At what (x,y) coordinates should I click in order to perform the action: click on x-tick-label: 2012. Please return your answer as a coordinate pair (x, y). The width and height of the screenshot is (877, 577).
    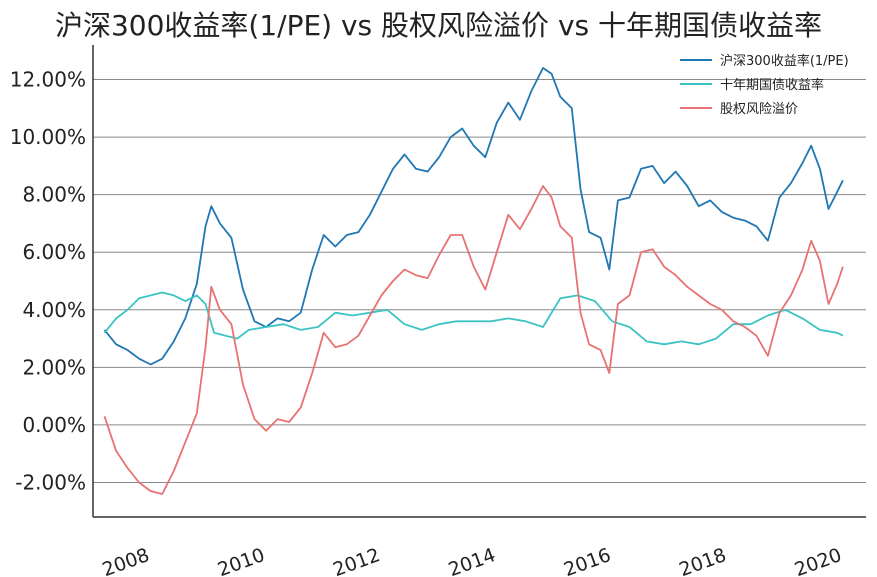
    Looking at the image, I should click on (356, 560).